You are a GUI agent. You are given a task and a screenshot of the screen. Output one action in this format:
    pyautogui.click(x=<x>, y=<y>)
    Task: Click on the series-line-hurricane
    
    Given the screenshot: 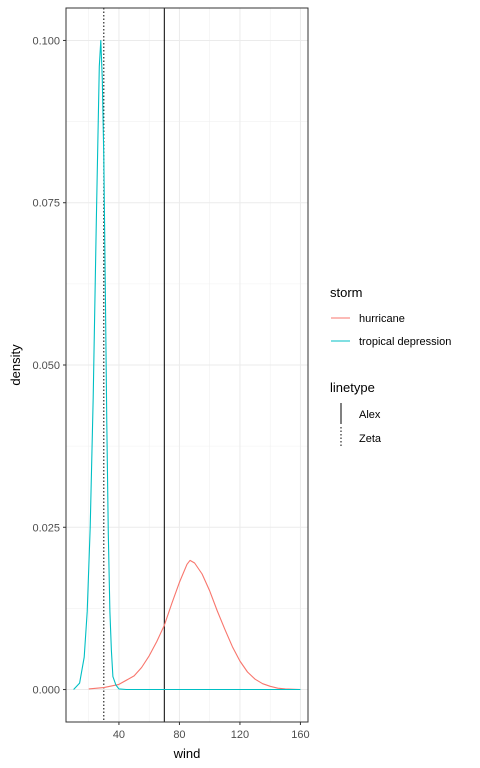 What is the action you would take?
    pyautogui.click(x=194, y=625)
    